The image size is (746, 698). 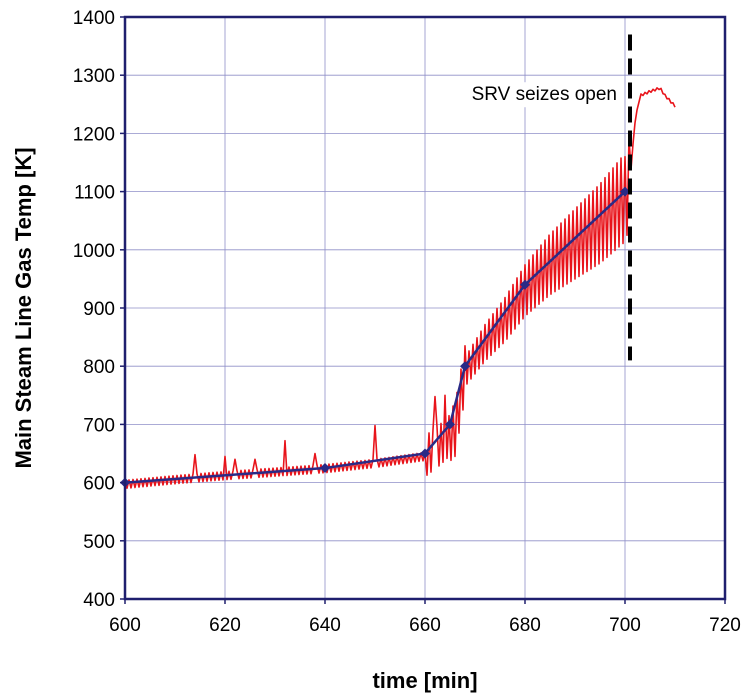 What do you see at coordinates (424, 680) in the screenshot?
I see `x-axis-title: time [min]` at bounding box center [424, 680].